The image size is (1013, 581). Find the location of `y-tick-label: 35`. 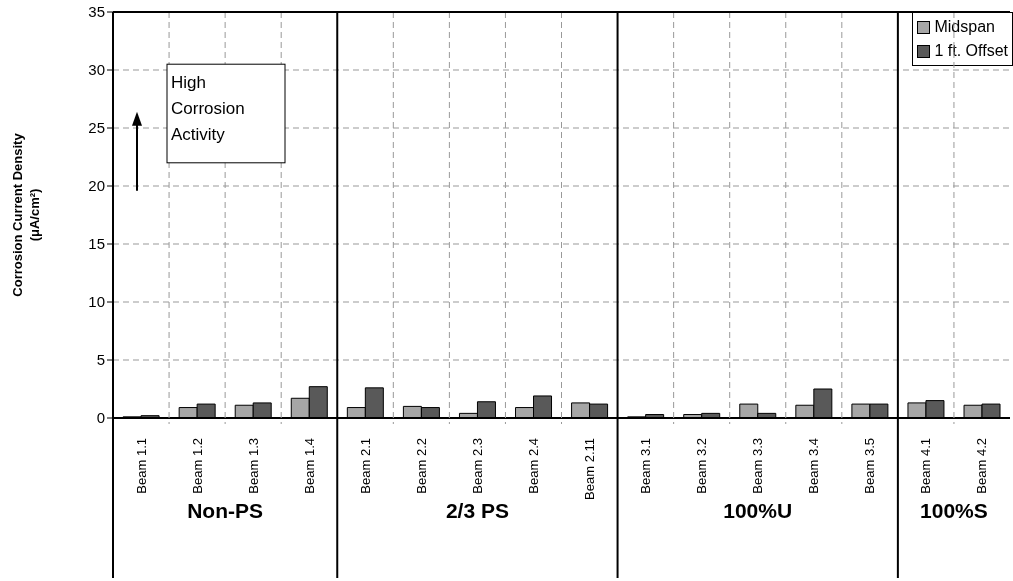

y-tick-label: 35 is located at coordinates (96, 12).